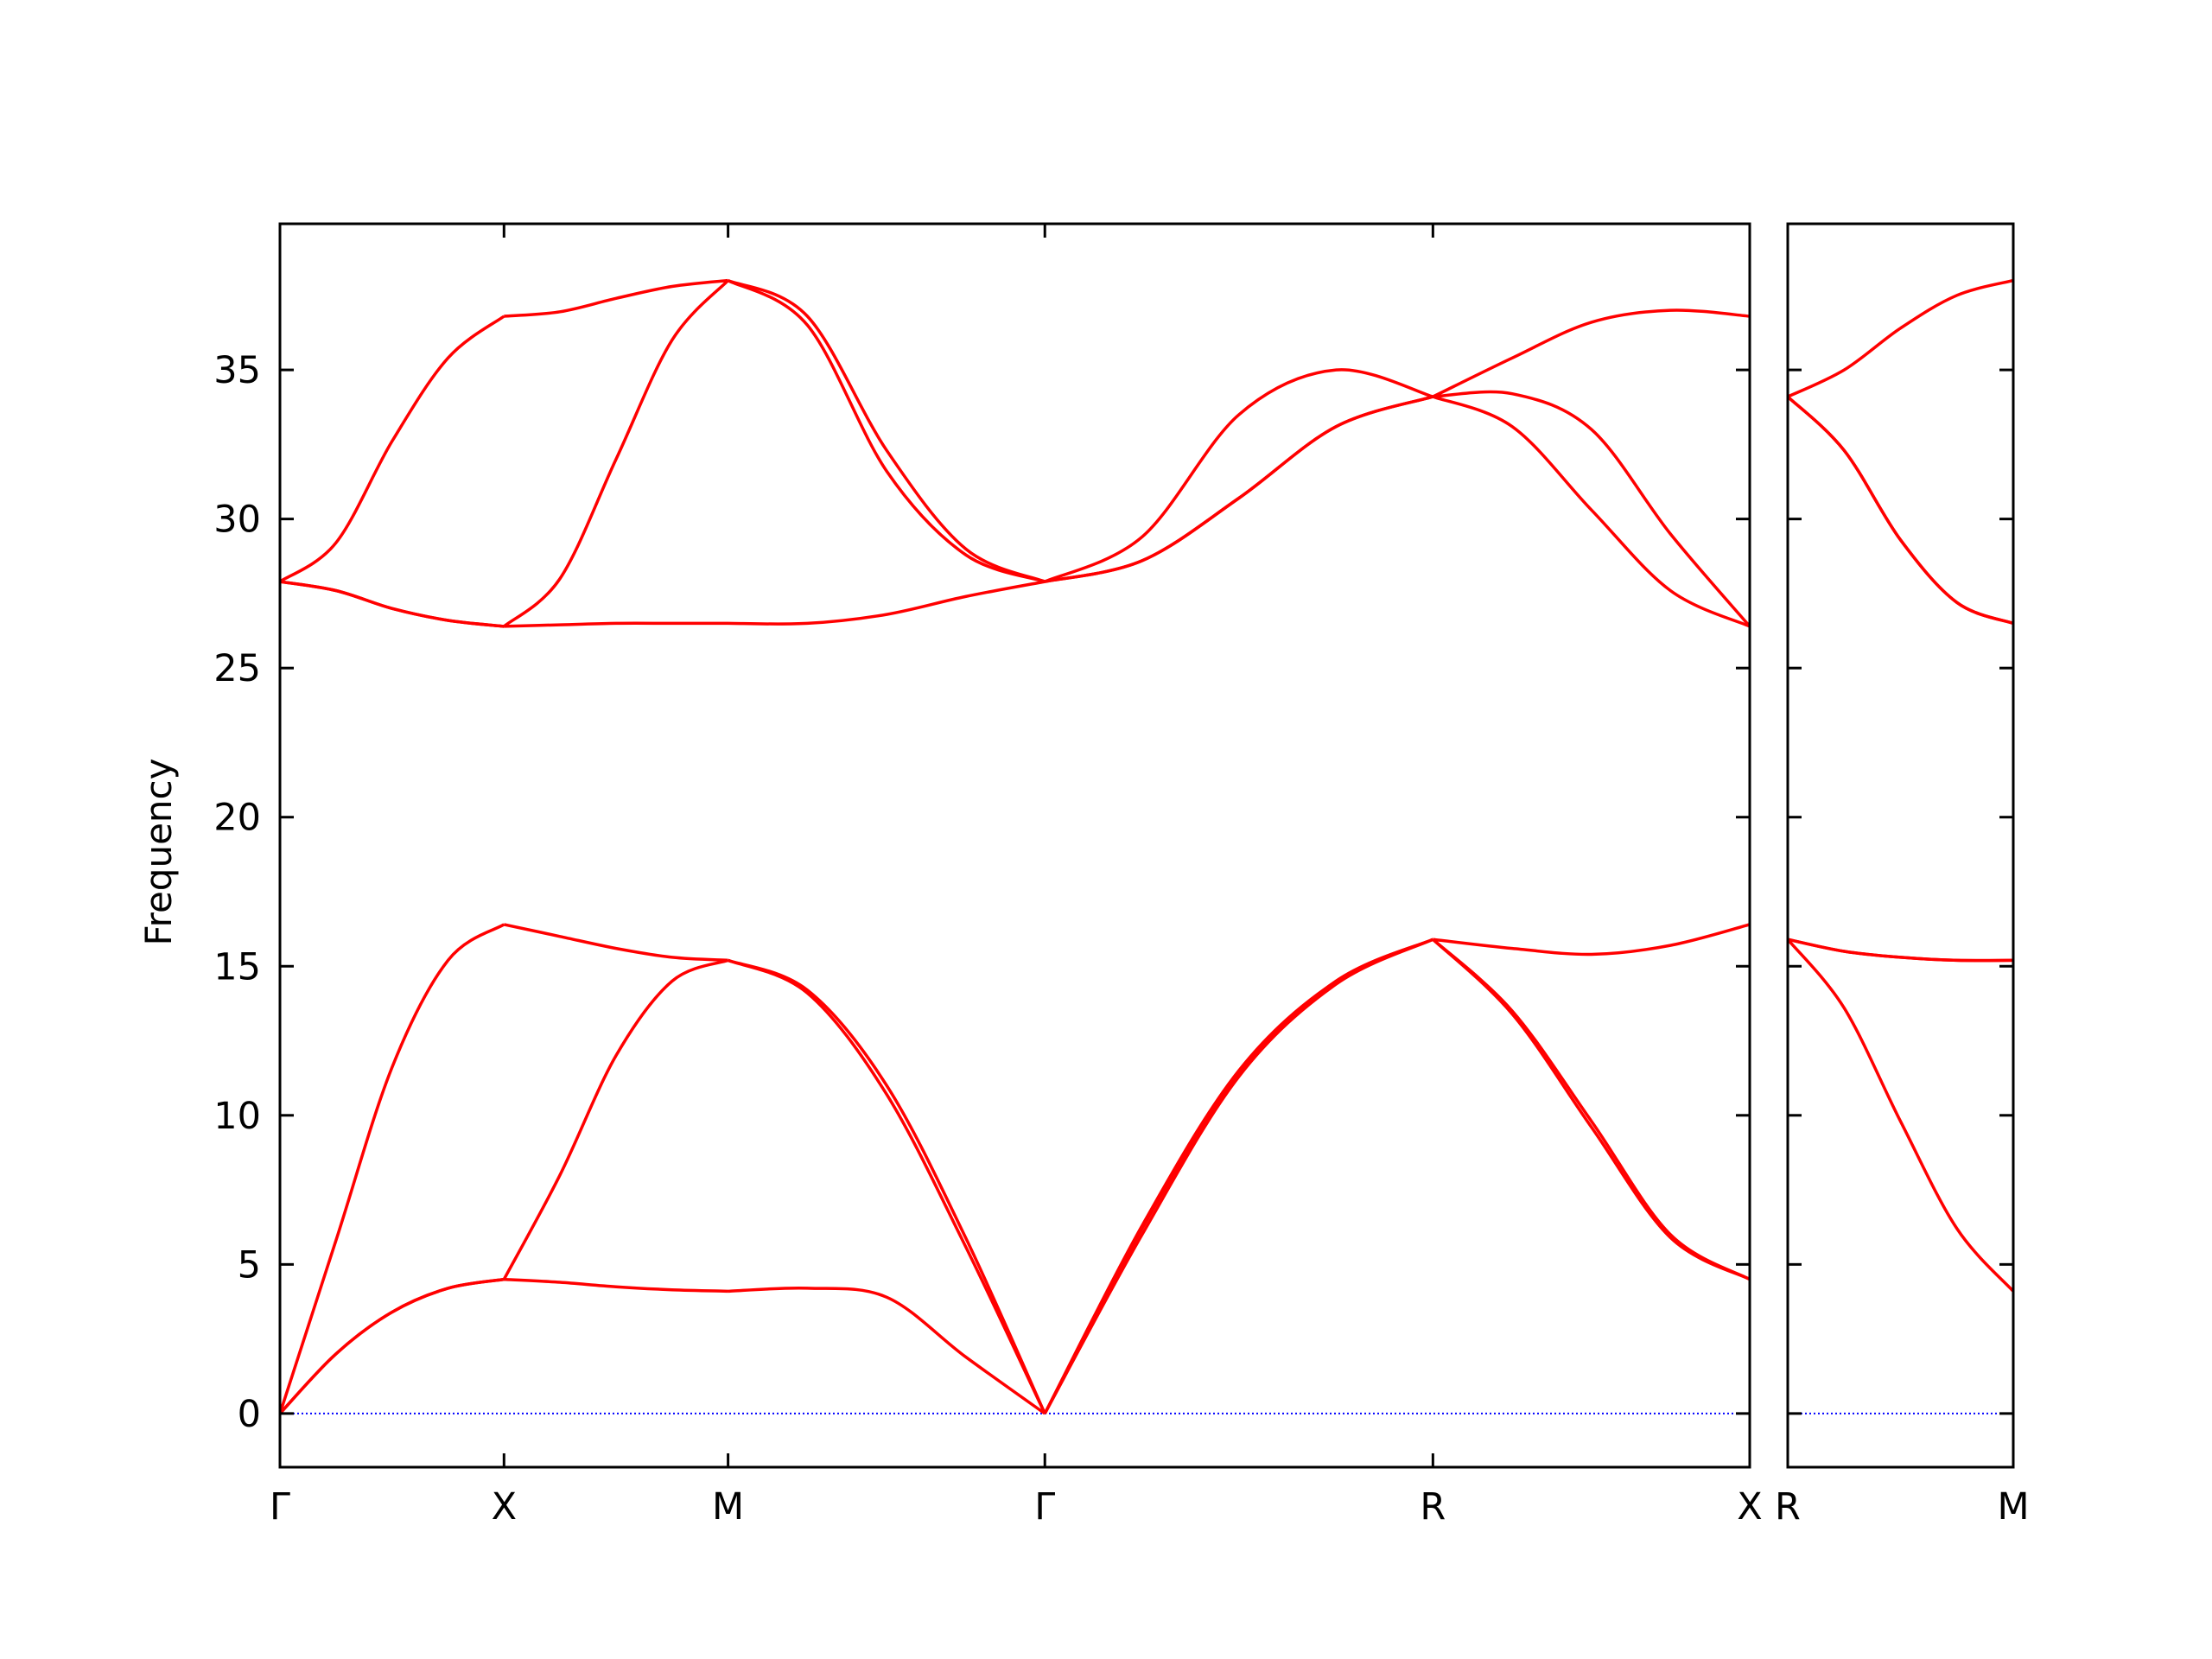 This screenshot has width=2212, height=1659. What do you see at coordinates (158, 852) in the screenshot?
I see `y-axis-label: Frequency` at bounding box center [158, 852].